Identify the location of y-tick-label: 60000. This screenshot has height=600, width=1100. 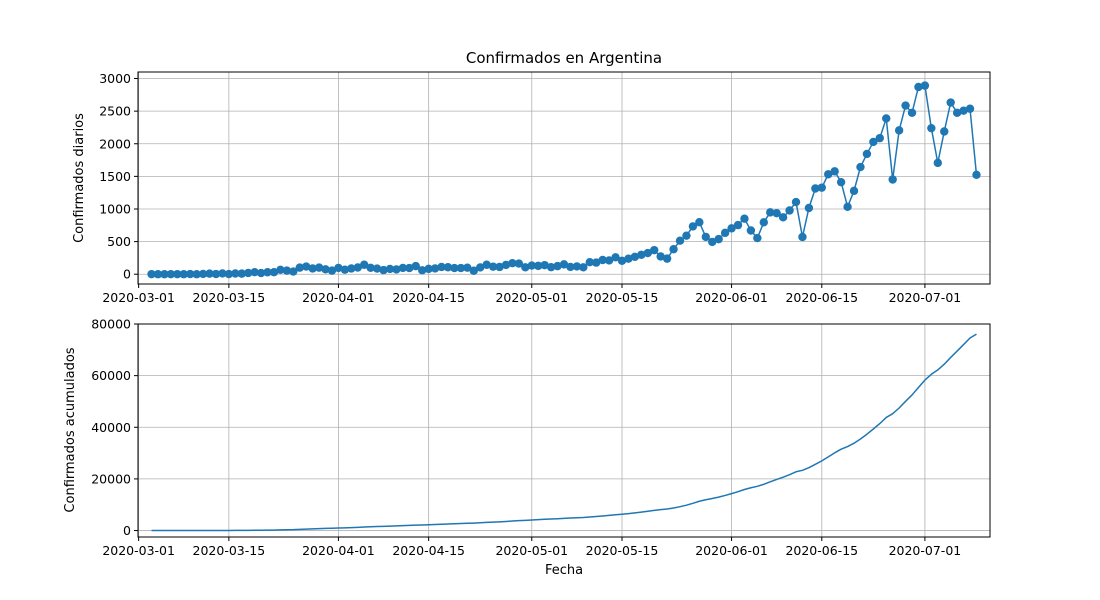
(111, 375).